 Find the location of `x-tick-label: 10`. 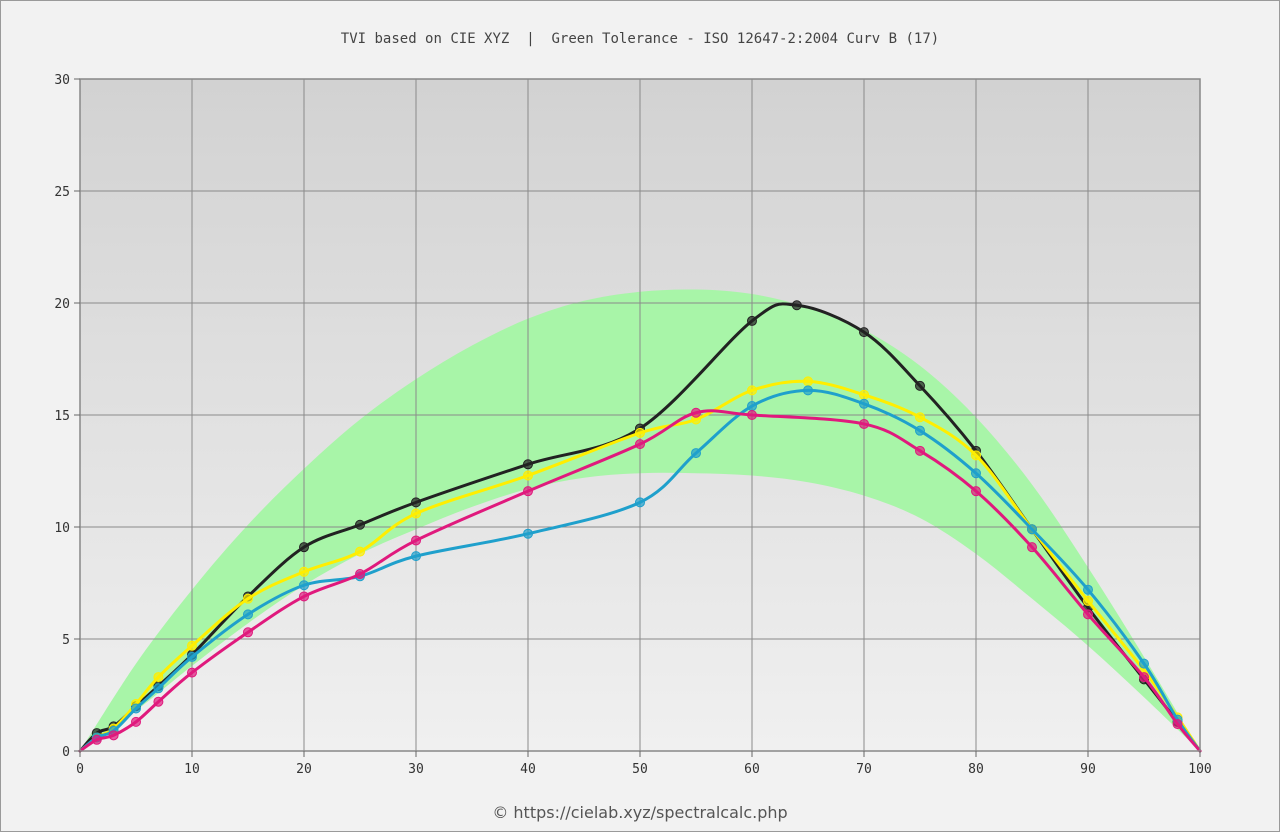

x-tick-label: 10 is located at coordinates (192, 769).